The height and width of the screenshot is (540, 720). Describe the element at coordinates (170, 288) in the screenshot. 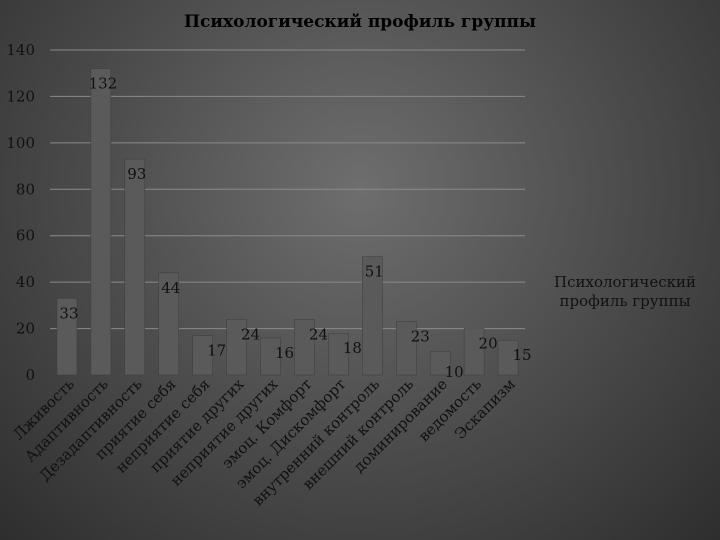

I see `data-label: 44` at that location.